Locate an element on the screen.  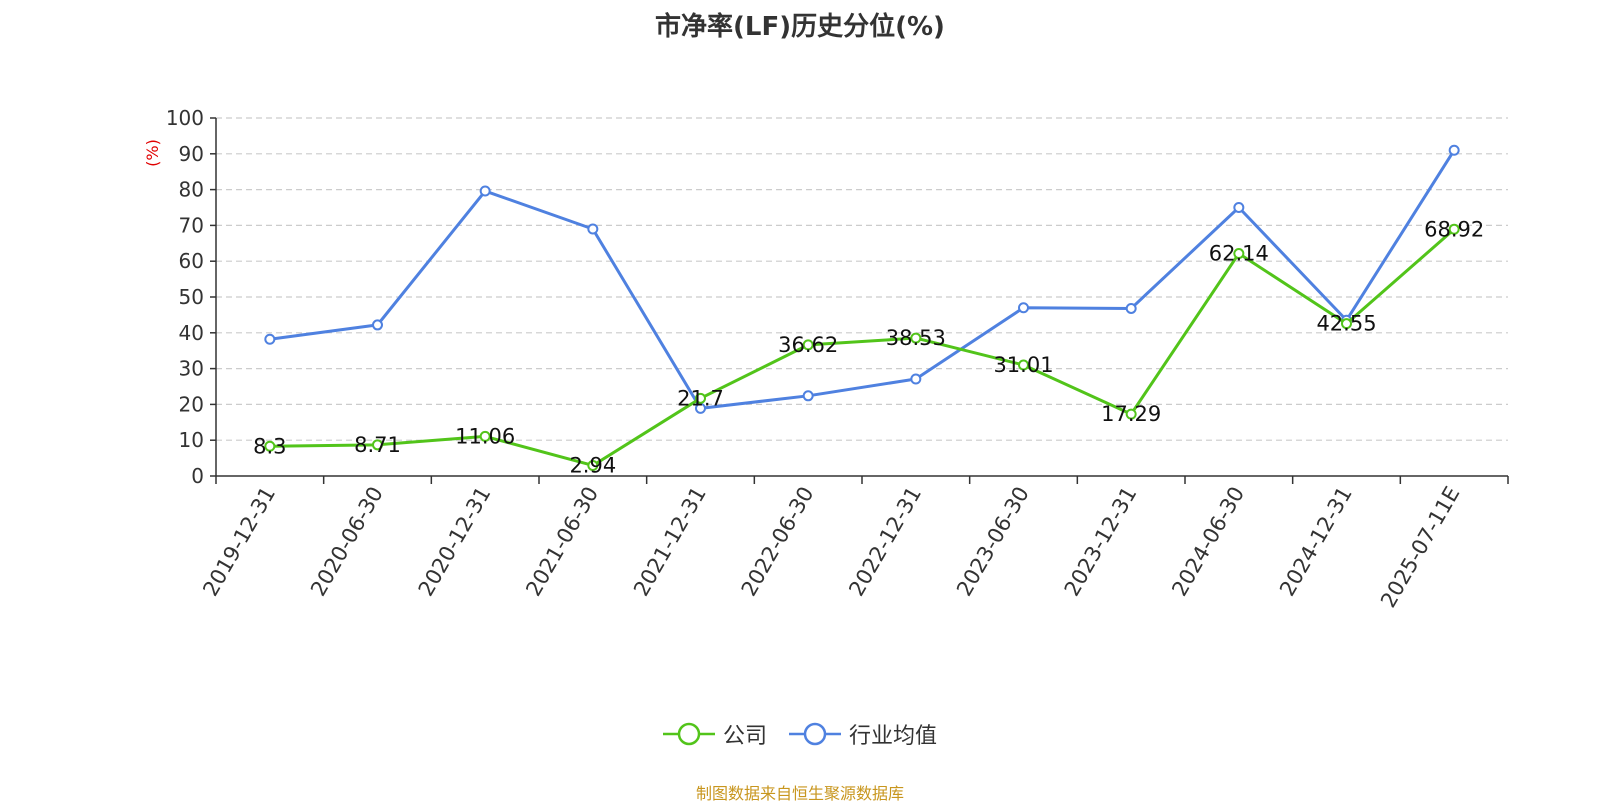
data-label: 21.7 is located at coordinates (700, 398).